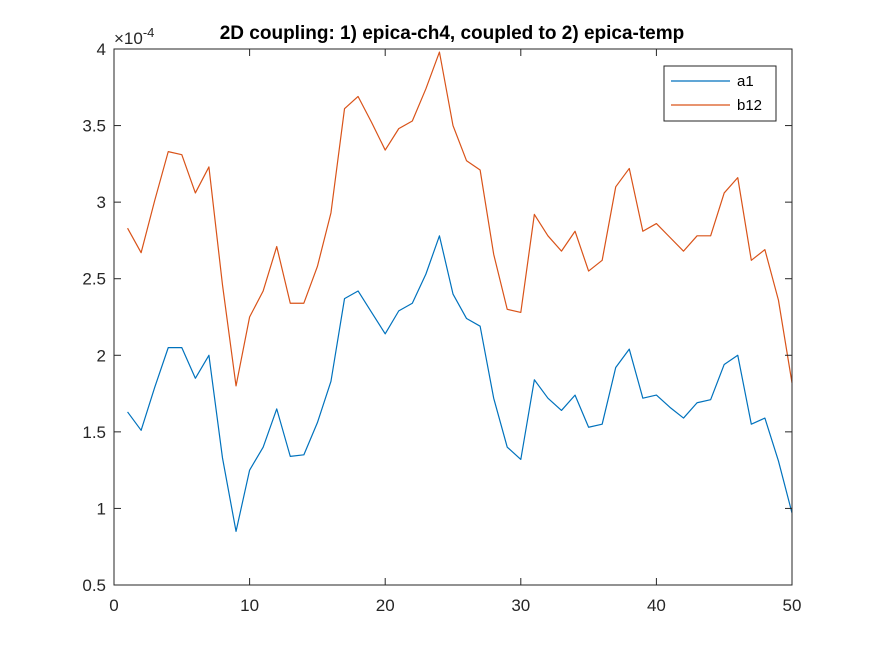 This screenshot has height=656, width=875. Describe the element at coordinates (101, 202) in the screenshot. I see `y-tick-label: 3` at that location.